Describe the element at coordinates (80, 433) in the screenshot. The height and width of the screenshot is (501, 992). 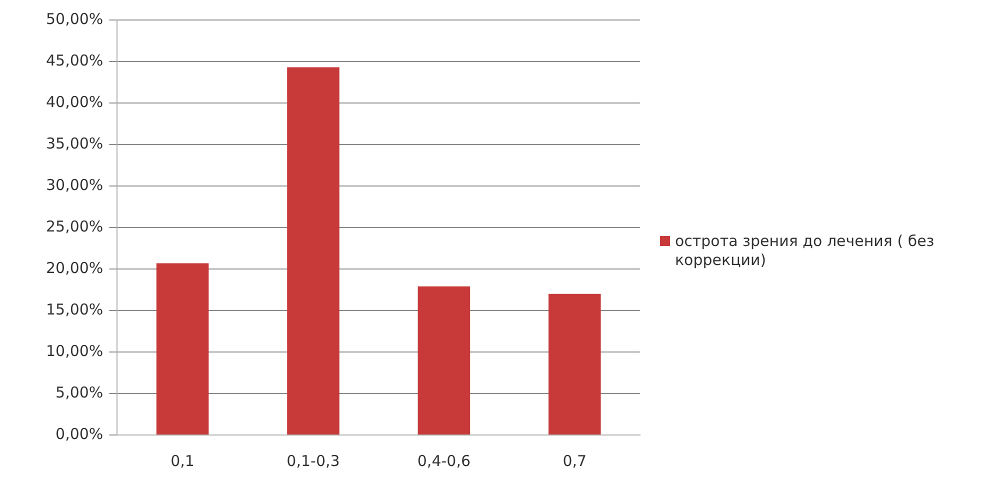
I see `y-tick-label: 0,00%` at that location.